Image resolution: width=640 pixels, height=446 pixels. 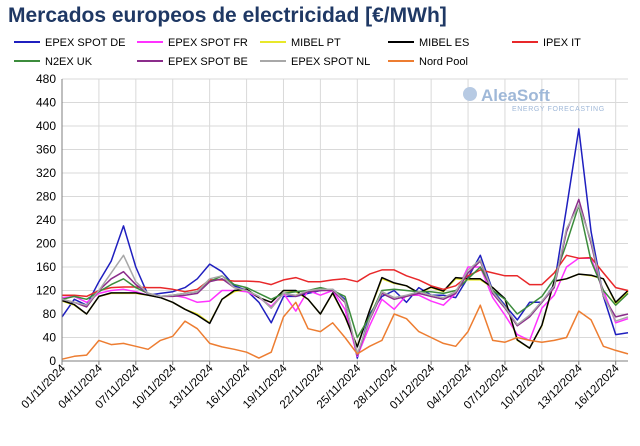 What do you see at coordinates (46, 291) in the screenshot?
I see `y-tick-label: 120` at bounding box center [46, 291].